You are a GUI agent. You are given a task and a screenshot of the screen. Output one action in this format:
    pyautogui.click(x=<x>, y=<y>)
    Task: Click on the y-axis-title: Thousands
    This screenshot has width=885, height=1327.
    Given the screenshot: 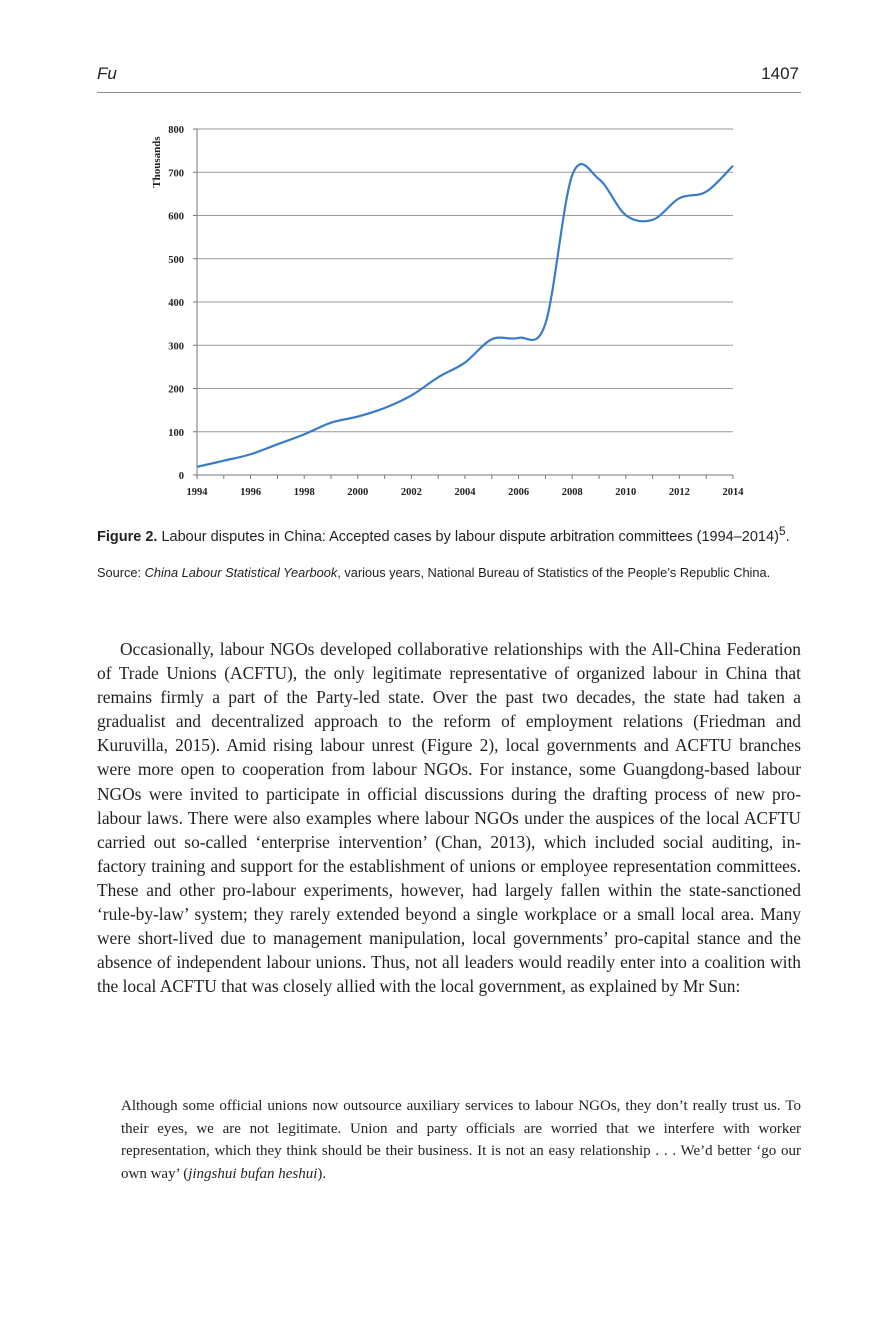 What is the action you would take?
    pyautogui.click(x=157, y=162)
    